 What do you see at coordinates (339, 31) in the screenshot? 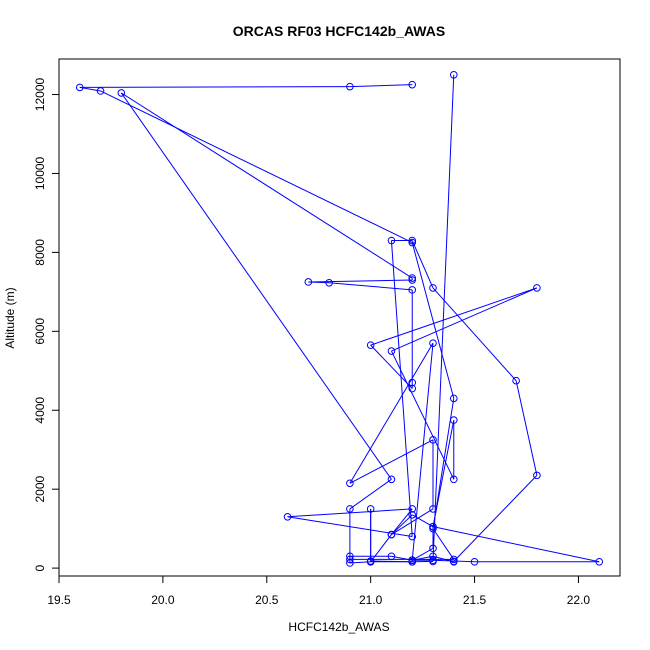
I see `chart-title: ORCAS RF03 HCFC142b_AWAS` at bounding box center [339, 31].